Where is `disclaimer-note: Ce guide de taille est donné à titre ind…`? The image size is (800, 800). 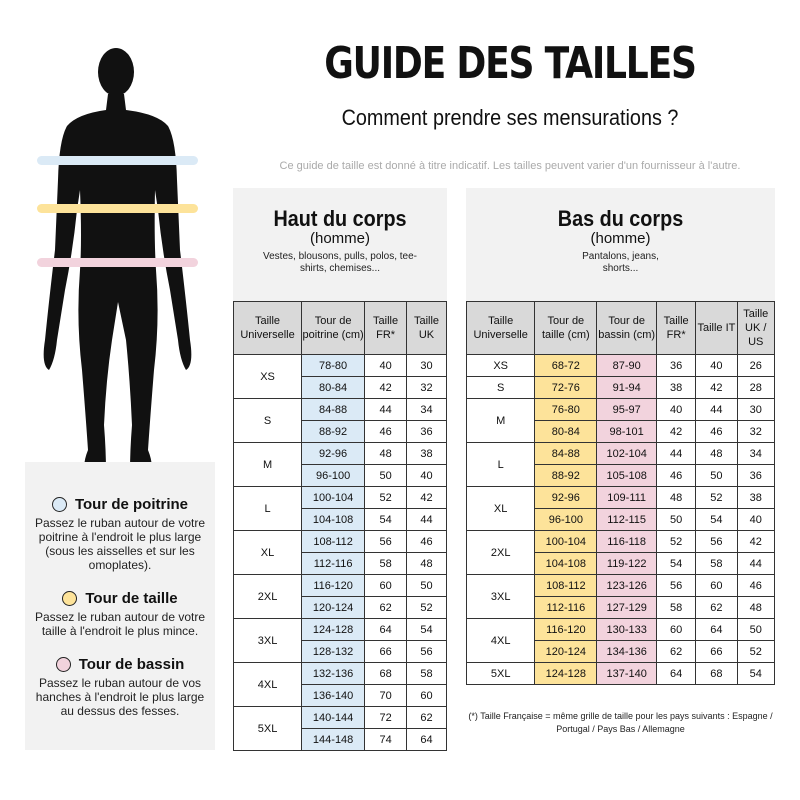 disclaimer-note: Ce guide de taille est donné à titre ind… is located at coordinates (510, 166).